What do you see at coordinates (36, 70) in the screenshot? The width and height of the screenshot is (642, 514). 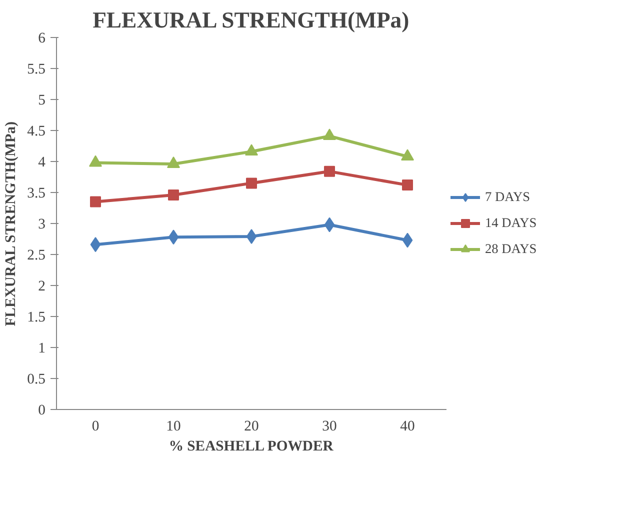 I see `y-tick-label: 5.5` at bounding box center [36, 70].